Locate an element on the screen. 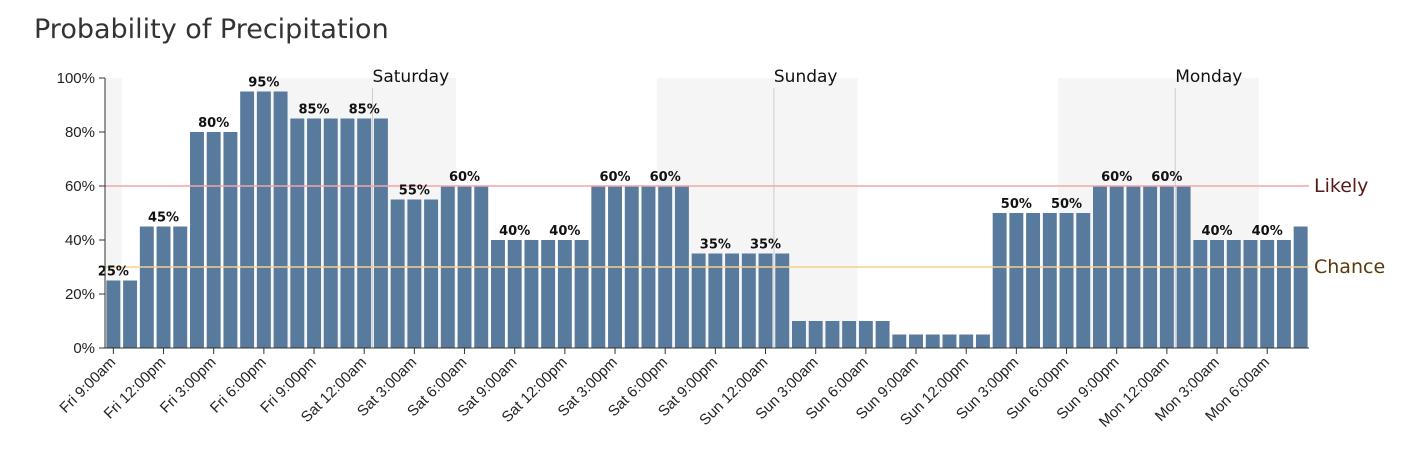  y-tick-label: 100% is located at coordinates (76, 78).